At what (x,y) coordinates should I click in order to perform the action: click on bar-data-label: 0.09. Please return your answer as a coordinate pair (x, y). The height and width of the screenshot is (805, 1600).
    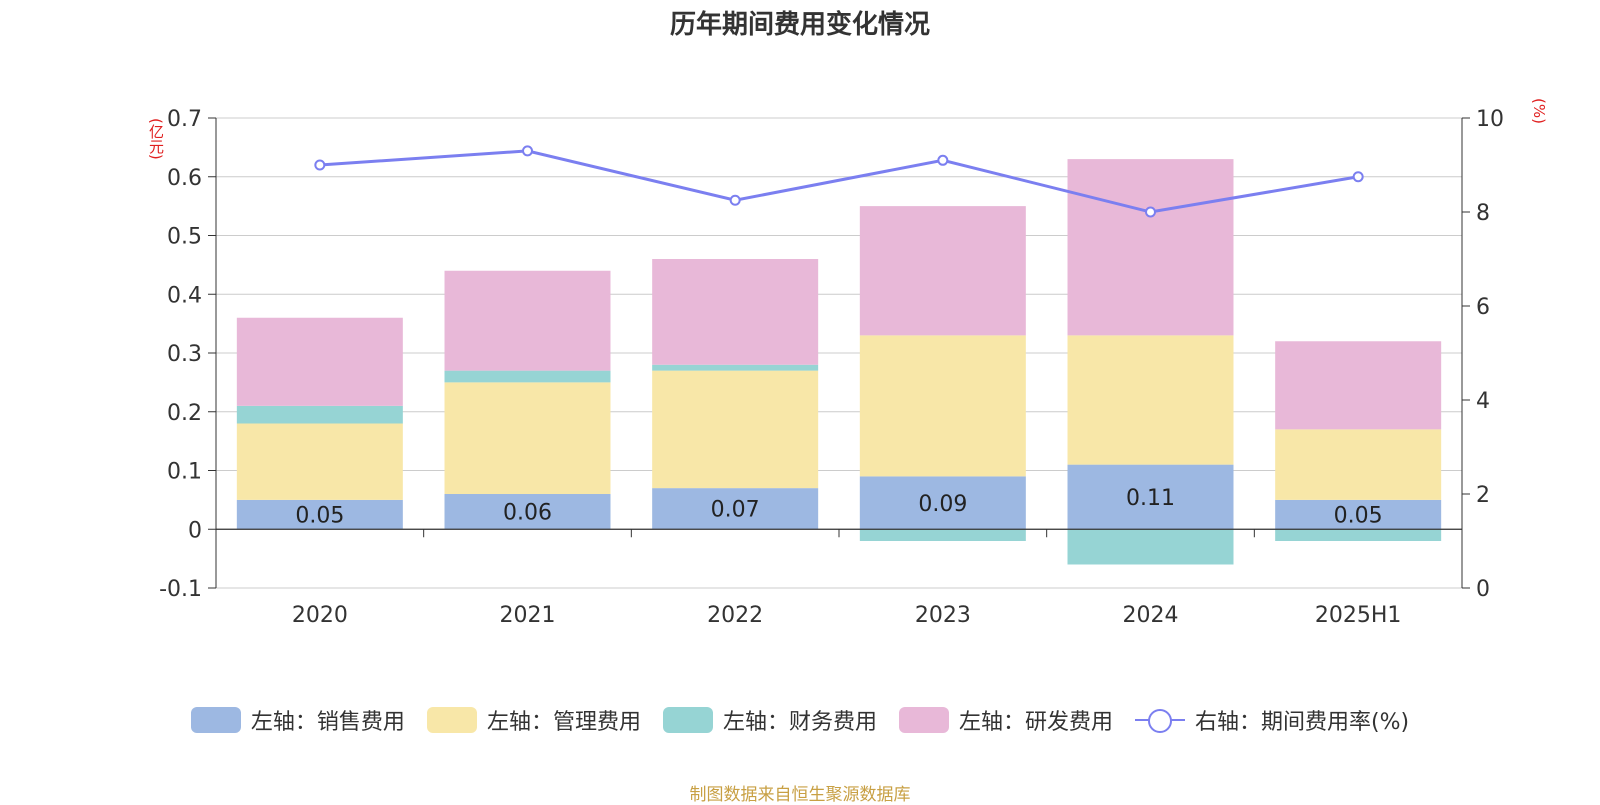
    Looking at the image, I should click on (942, 504).